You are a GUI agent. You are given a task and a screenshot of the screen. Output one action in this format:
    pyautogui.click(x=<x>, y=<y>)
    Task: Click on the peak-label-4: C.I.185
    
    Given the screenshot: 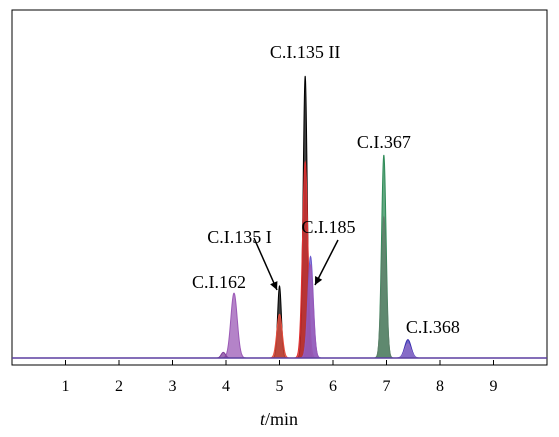 What is the action you would take?
    pyautogui.click(x=329, y=227)
    